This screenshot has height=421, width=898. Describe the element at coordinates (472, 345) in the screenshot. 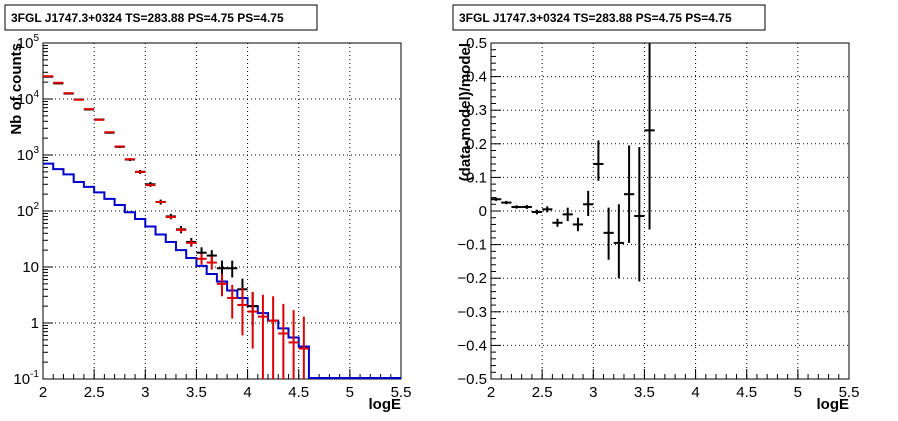

I see `residual-y-tick-label: −0.4` at that location.